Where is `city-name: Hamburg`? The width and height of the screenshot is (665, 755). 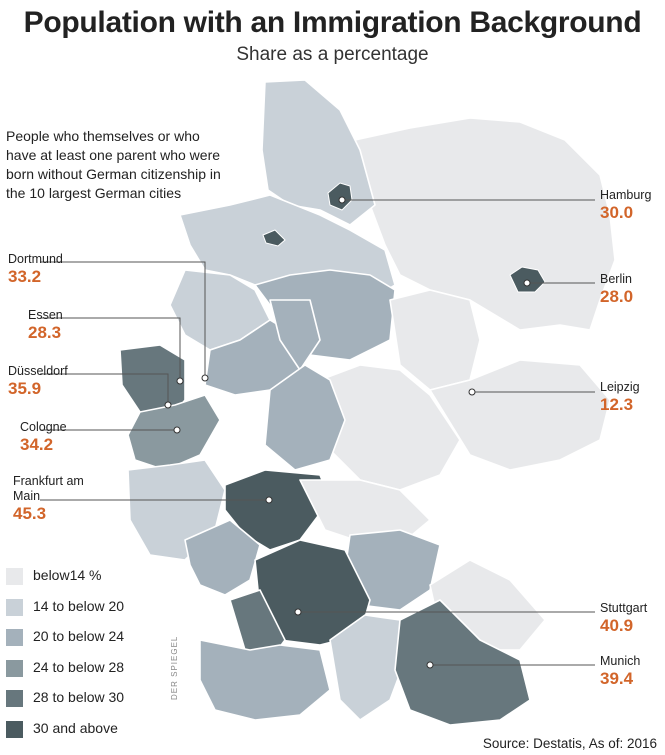
city-name: Hamburg is located at coordinates (626, 195).